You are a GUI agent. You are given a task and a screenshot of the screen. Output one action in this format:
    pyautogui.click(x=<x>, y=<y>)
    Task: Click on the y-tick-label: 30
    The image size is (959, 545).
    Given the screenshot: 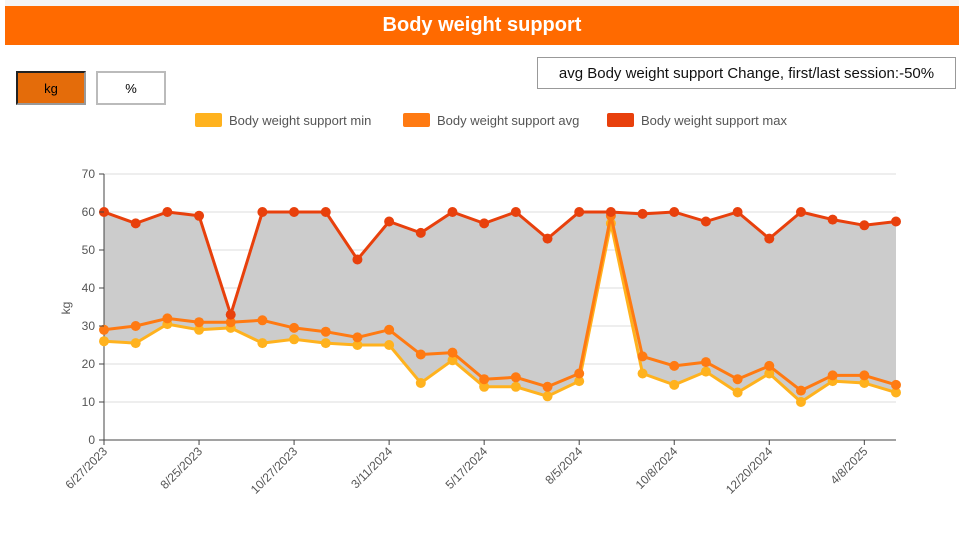 What is the action you would take?
    pyautogui.click(x=89, y=326)
    